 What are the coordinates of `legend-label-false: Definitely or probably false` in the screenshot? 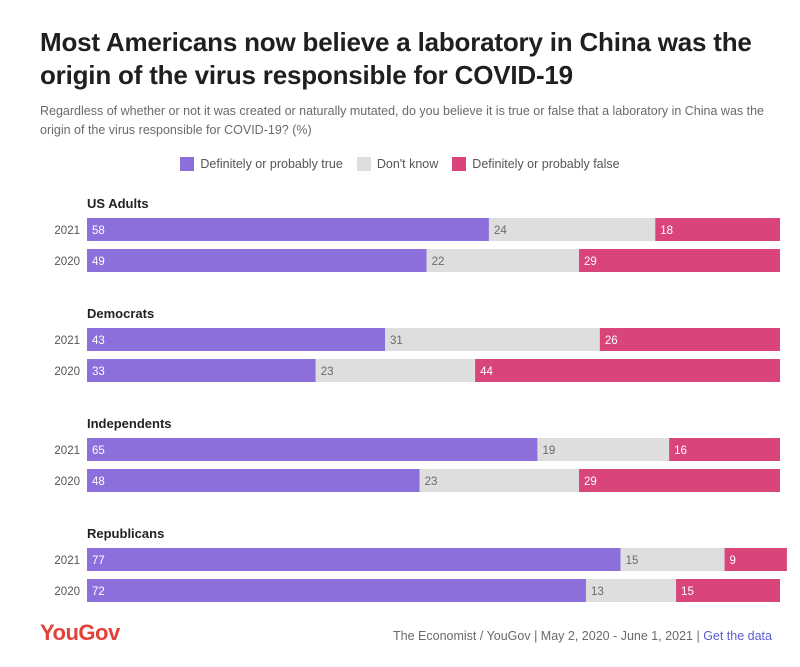 It's located at (546, 164).